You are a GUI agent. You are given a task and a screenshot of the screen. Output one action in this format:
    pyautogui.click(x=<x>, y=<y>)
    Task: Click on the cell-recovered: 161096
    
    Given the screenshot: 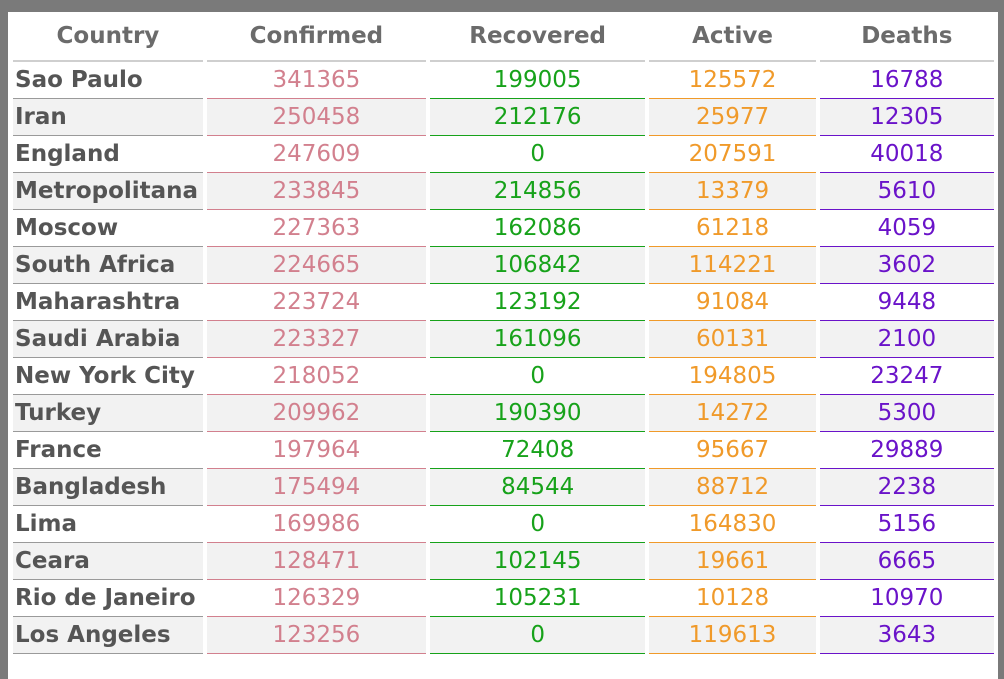 What is the action you would take?
    pyautogui.click(x=537, y=339)
    